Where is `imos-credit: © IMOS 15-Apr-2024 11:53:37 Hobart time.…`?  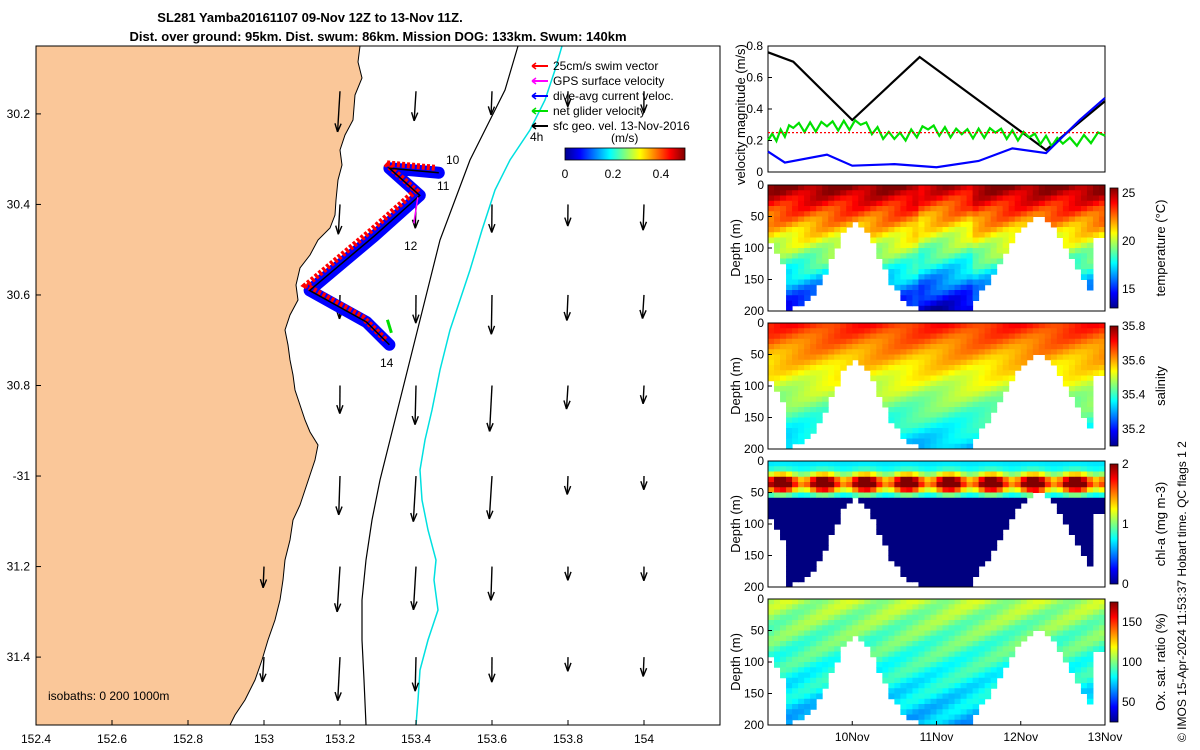
imos-credit: © IMOS 15-Apr-2024 11:53:37 Hobart time.… is located at coordinates (1182, 591).